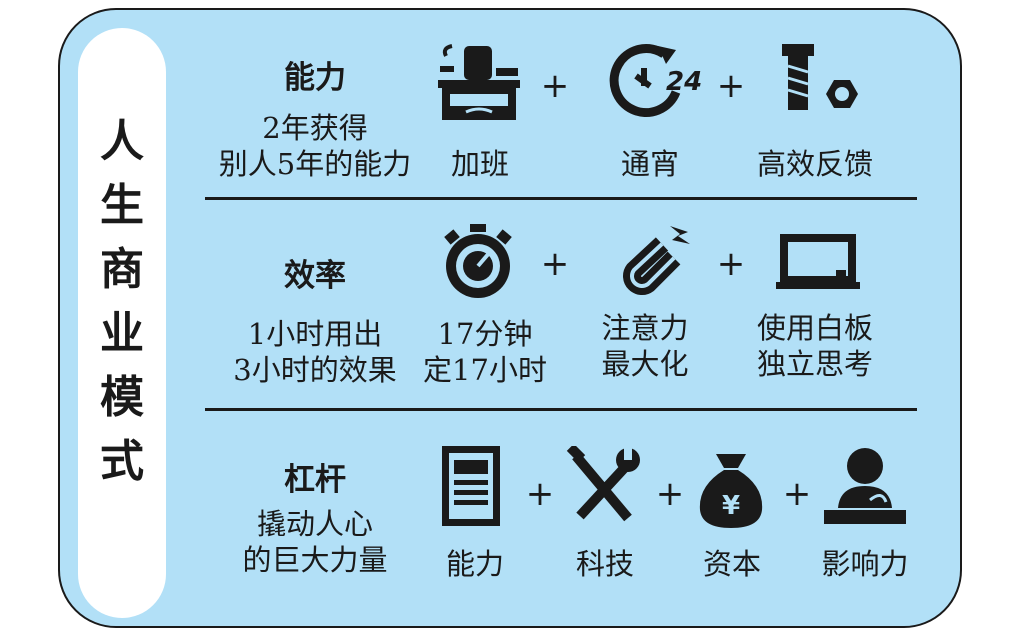  I want to click on item-label: 加班, so click(479, 164).